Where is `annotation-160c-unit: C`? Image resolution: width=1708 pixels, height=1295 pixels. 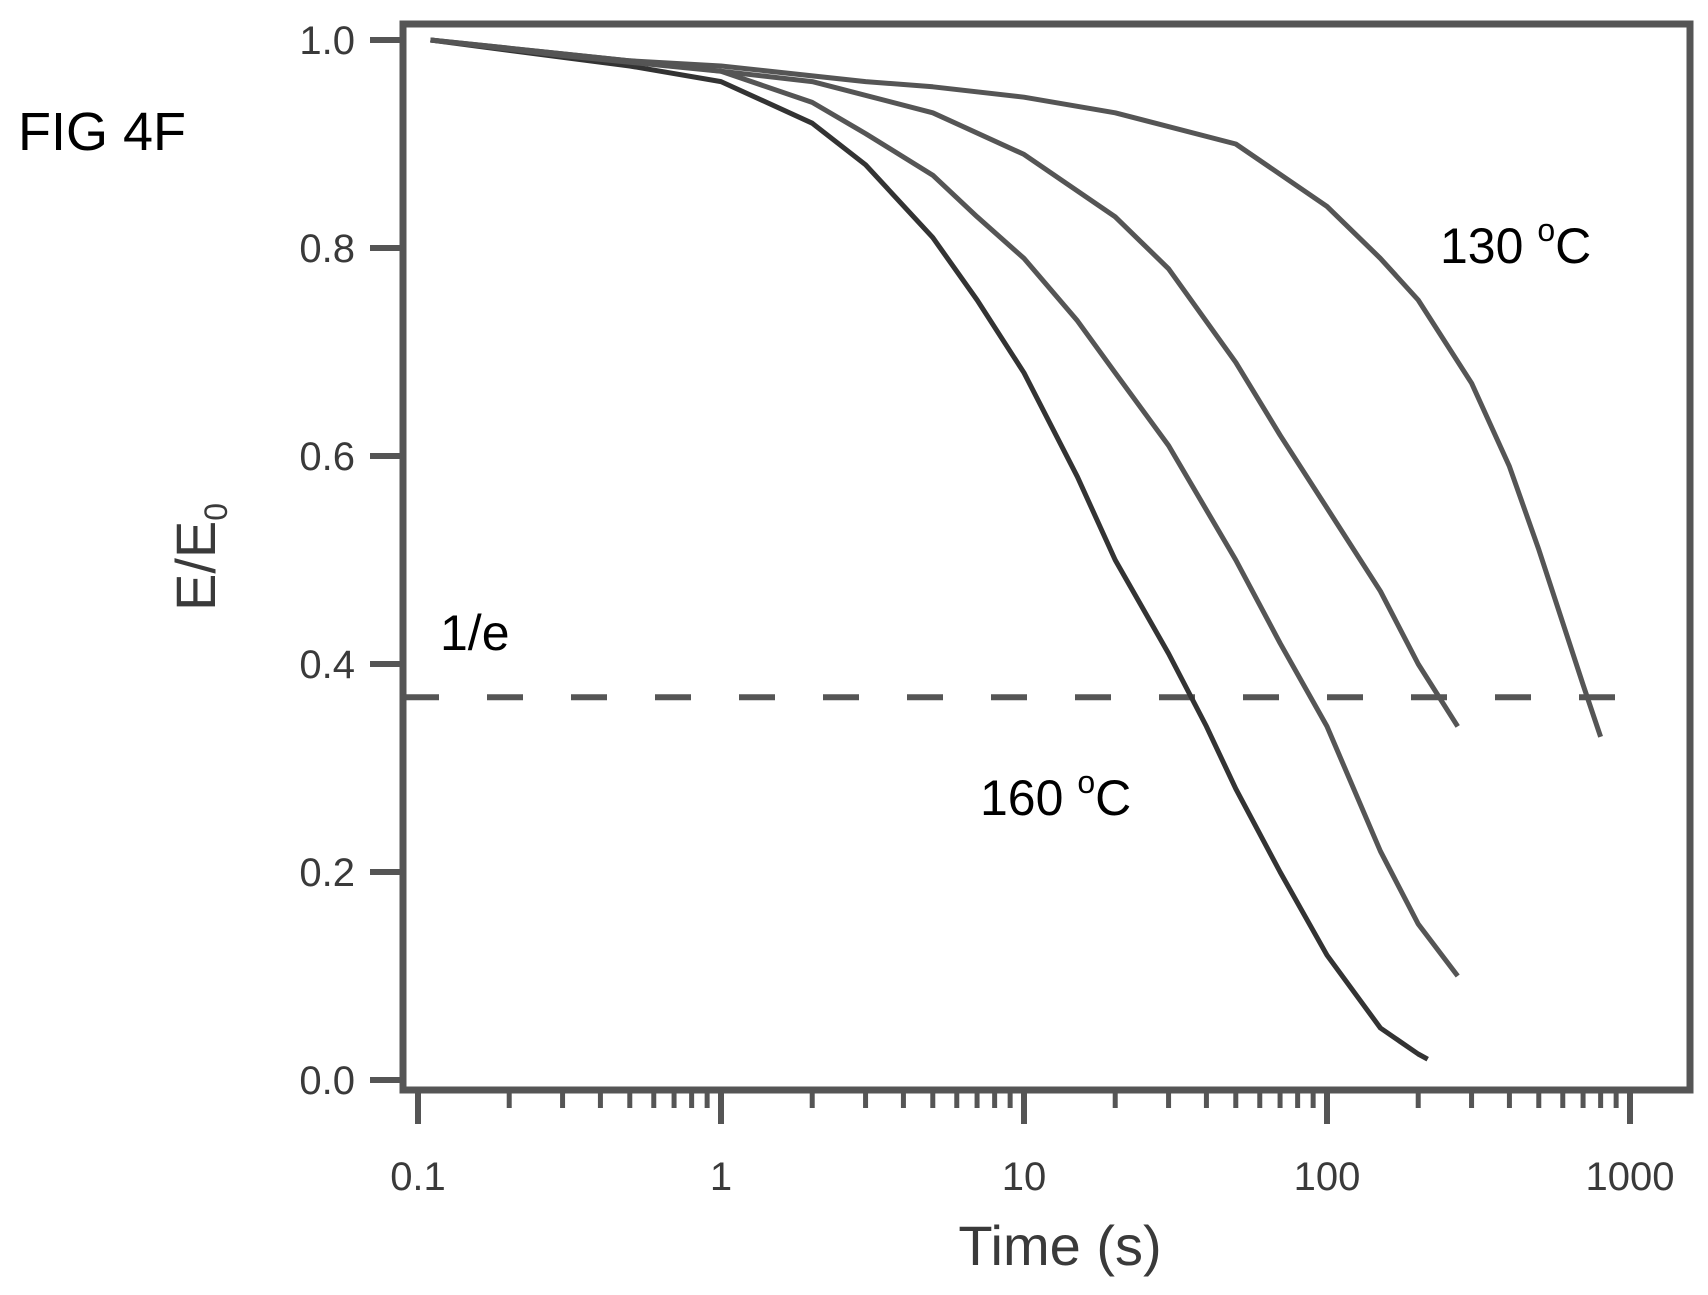 annotation-160c-unit: C is located at coordinates (1113, 798).